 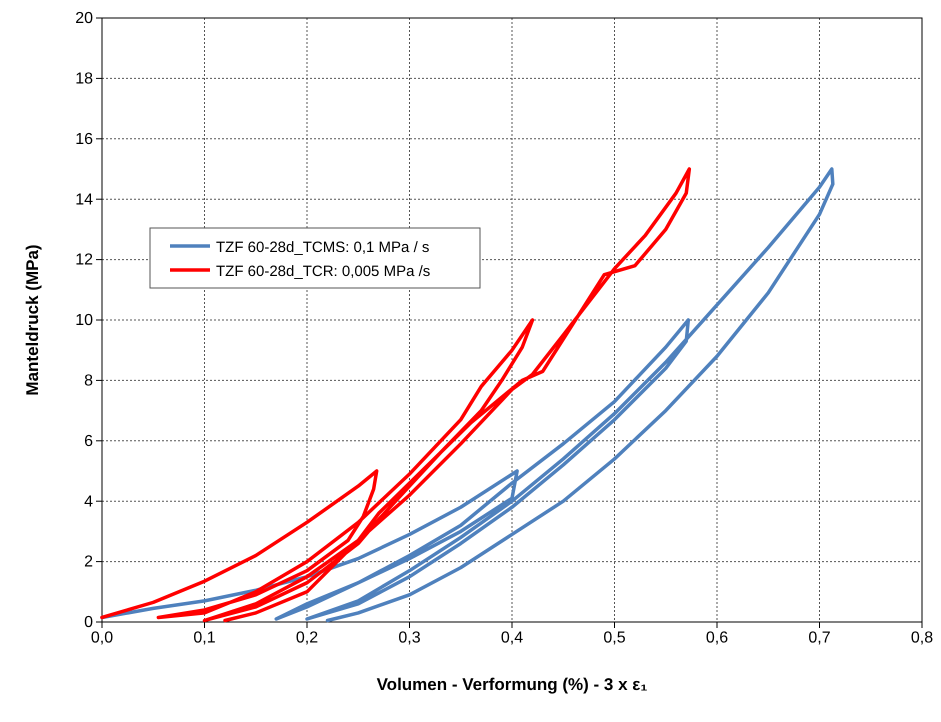 What do you see at coordinates (204, 637) in the screenshot?
I see `x-tick-label: 0,1` at bounding box center [204, 637].